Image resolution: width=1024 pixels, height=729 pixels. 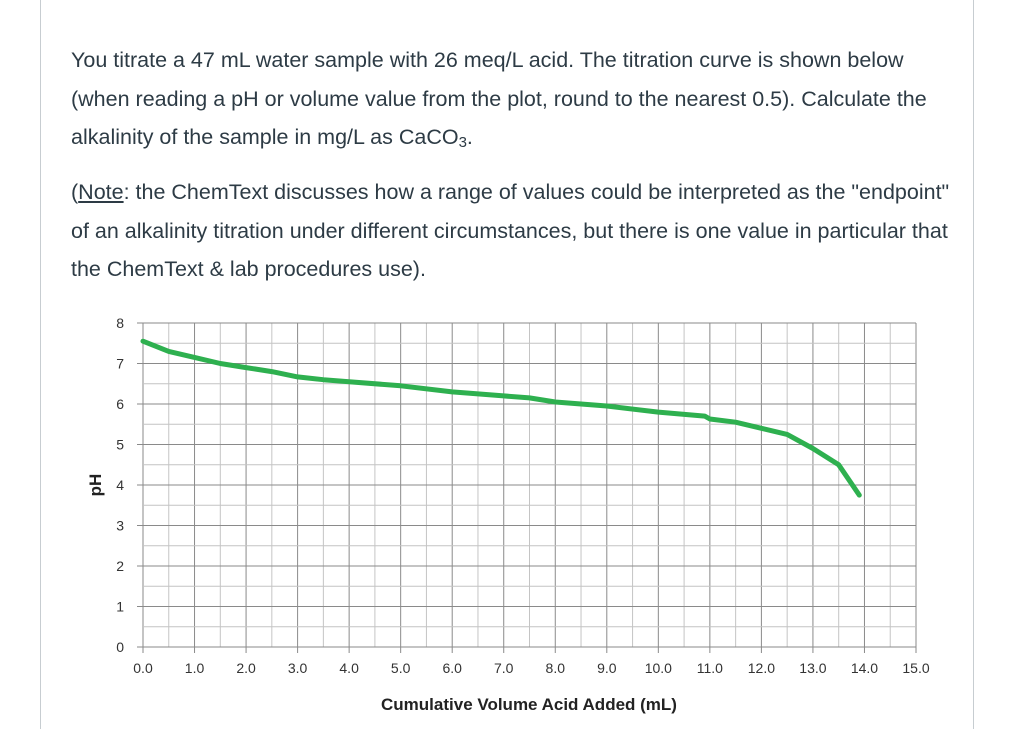 What do you see at coordinates (120, 364) in the screenshot?
I see `y-tick-label: 7` at bounding box center [120, 364].